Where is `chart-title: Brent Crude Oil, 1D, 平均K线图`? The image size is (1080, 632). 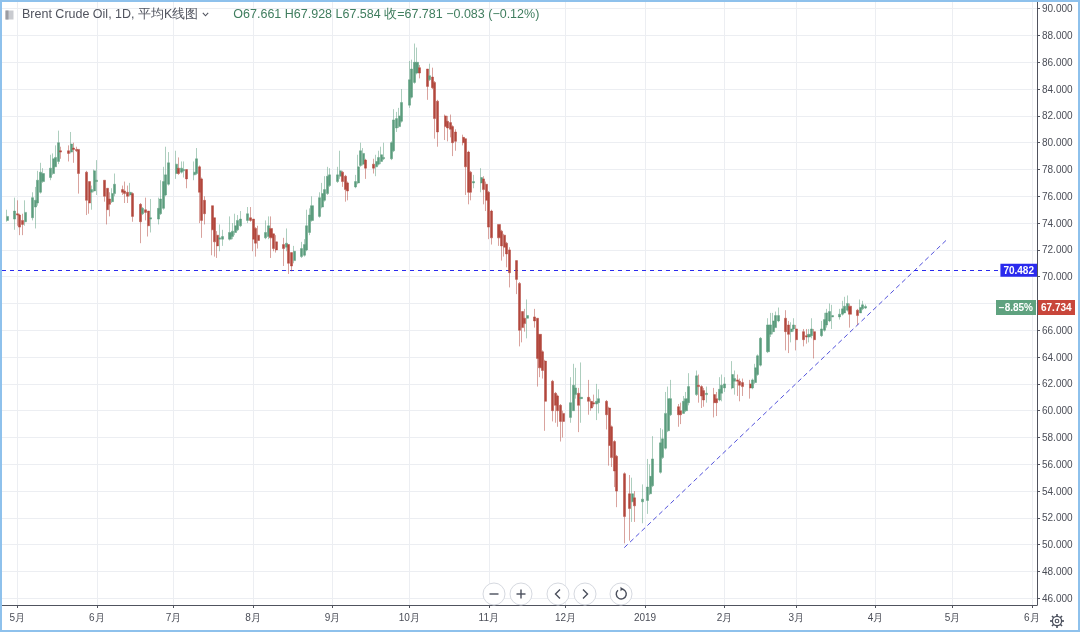
chart-title: Brent Crude Oil, 1D, 平均K线图 is located at coordinates (110, 14).